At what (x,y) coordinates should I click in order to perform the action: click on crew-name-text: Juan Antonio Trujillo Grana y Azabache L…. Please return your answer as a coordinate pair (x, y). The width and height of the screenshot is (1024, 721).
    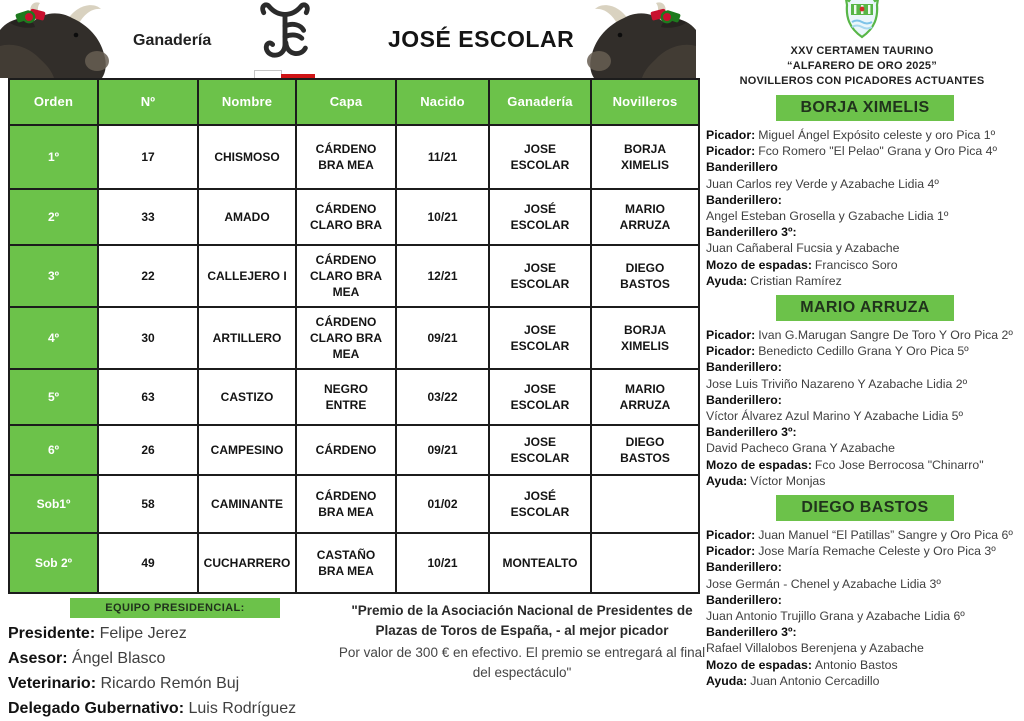
    Looking at the image, I should click on (835, 616).